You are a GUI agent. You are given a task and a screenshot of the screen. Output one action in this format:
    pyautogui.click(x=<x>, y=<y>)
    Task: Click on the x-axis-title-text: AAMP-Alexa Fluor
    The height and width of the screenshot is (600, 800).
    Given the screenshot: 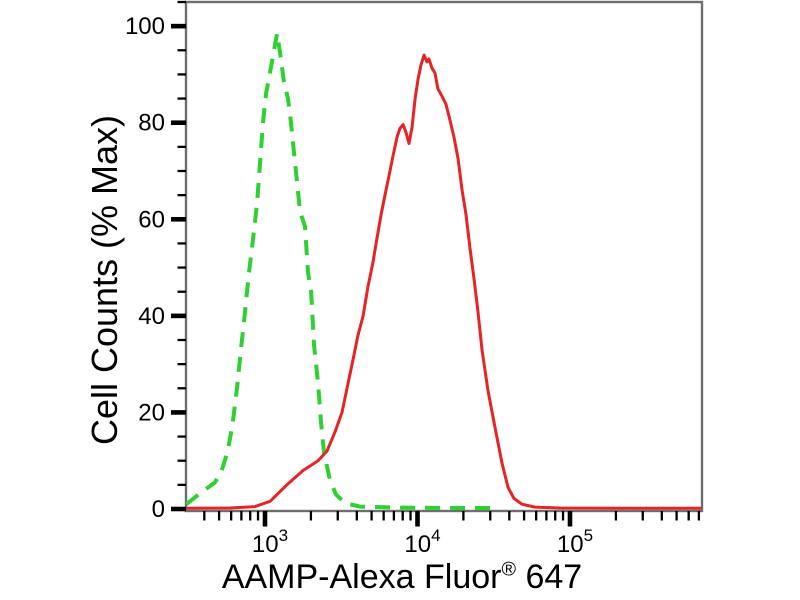 What is the action you would take?
    pyautogui.click(x=361, y=577)
    